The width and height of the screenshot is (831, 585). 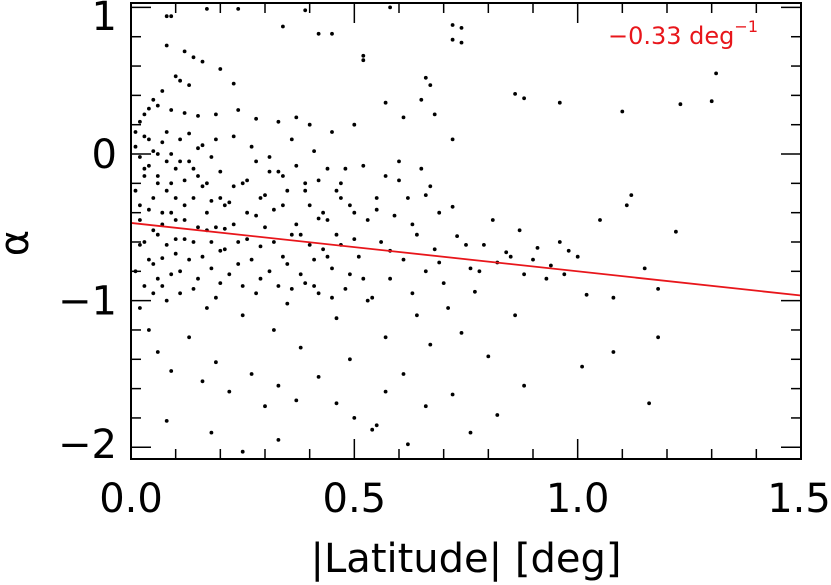 What do you see at coordinates (104, 20) in the screenshot?
I see `y-tick-label: 1` at bounding box center [104, 20].